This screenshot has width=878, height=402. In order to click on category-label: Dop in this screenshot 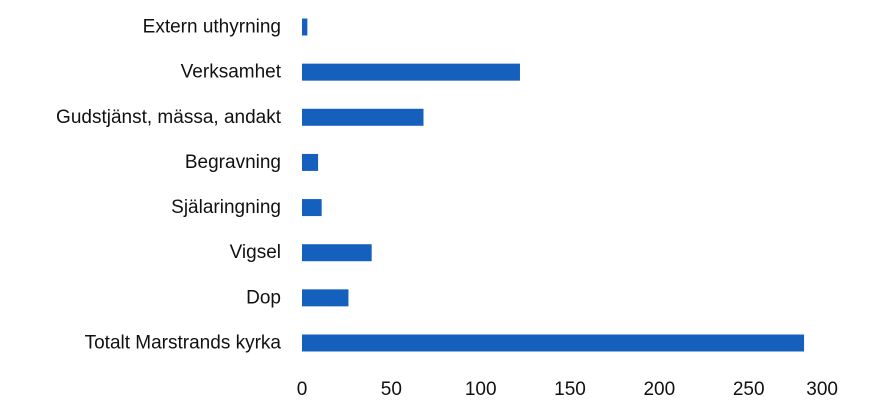, I will do `click(263, 297)`.